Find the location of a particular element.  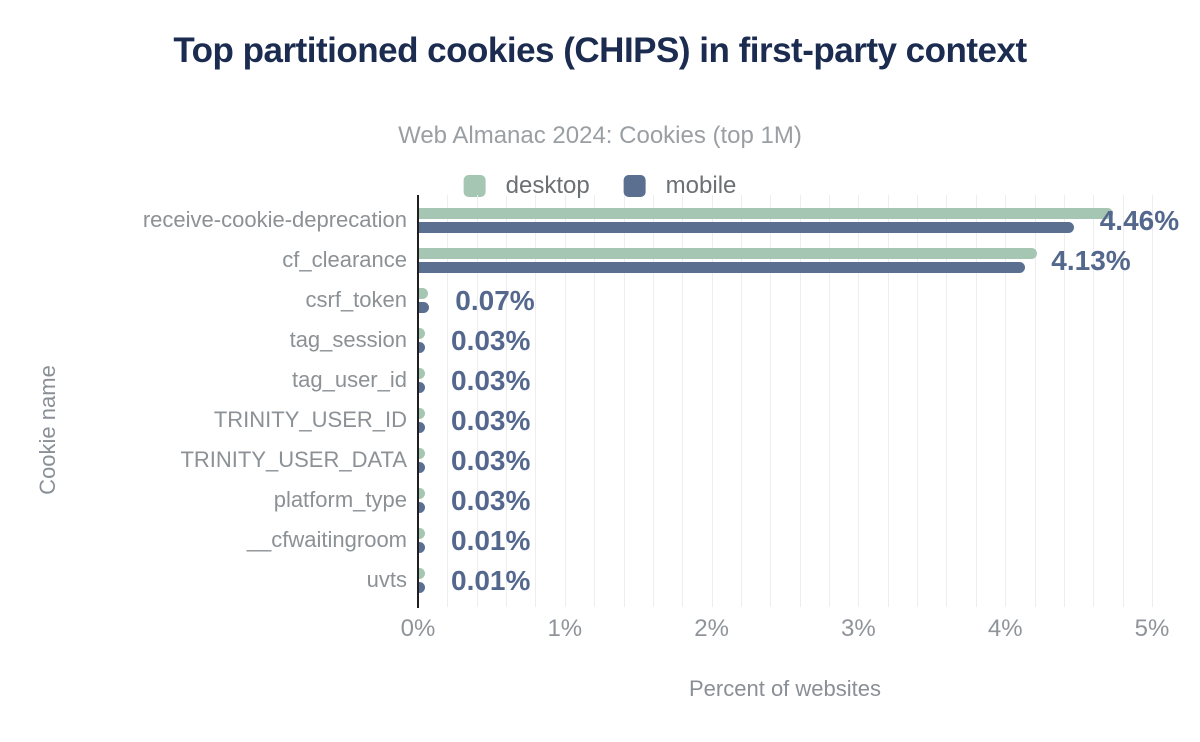

category-label: receive-cookie-deprecation is located at coordinates (274, 219).